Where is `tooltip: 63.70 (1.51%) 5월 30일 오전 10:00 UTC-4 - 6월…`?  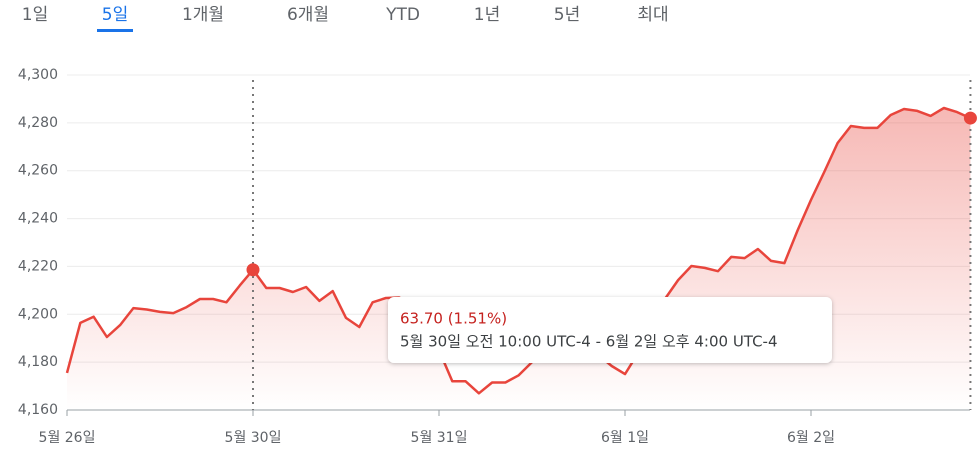
tooltip: 63.70 (1.51%) 5월 30일 오전 10:00 UTC-4 - 6월… is located at coordinates (610, 330).